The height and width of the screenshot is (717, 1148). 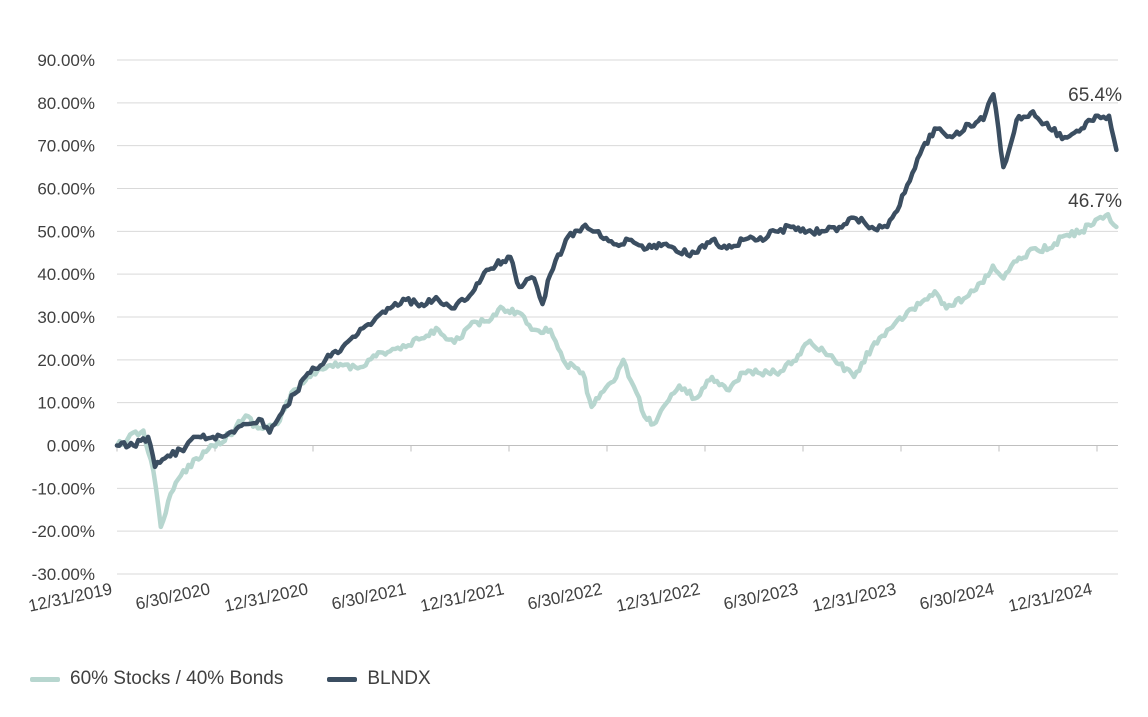 What do you see at coordinates (957, 596) in the screenshot?
I see `x-tick-label: 6/30/2024` at bounding box center [957, 596].